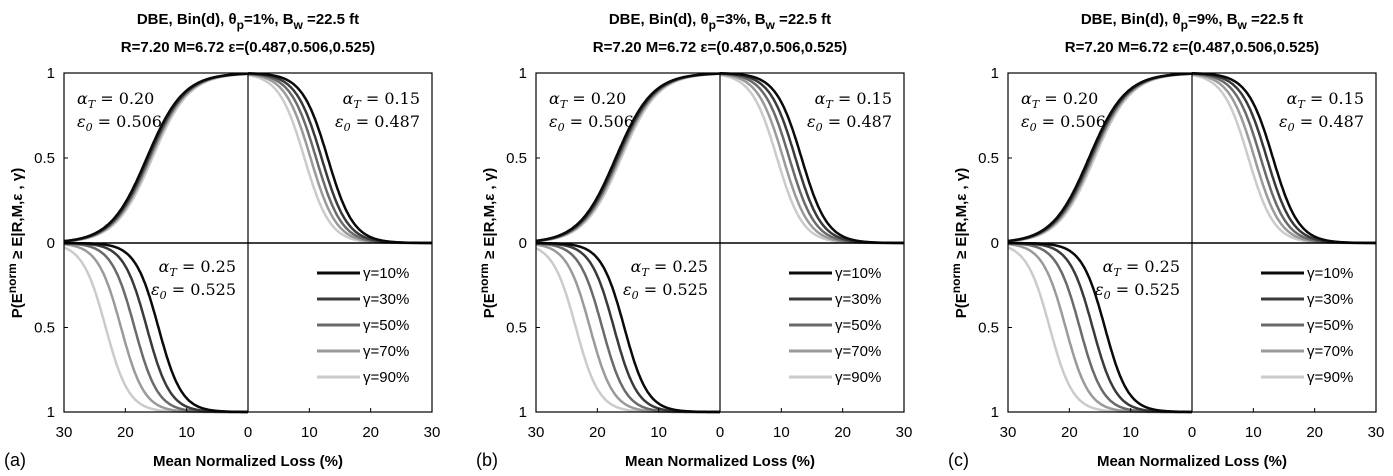  Describe the element at coordinates (720, 21) in the screenshot. I see `chart-title-line1: DBE, Bin(d), θp=3%, Bw =22.5 ft` at that location.